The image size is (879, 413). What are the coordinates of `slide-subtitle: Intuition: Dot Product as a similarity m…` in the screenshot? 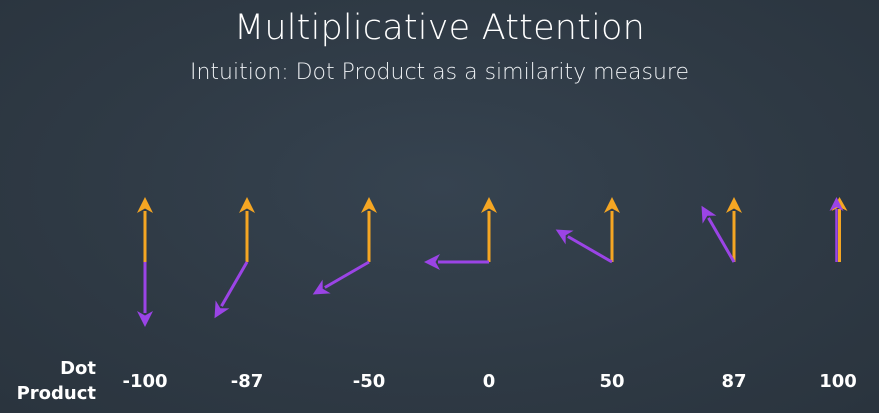 It's located at (439, 72).